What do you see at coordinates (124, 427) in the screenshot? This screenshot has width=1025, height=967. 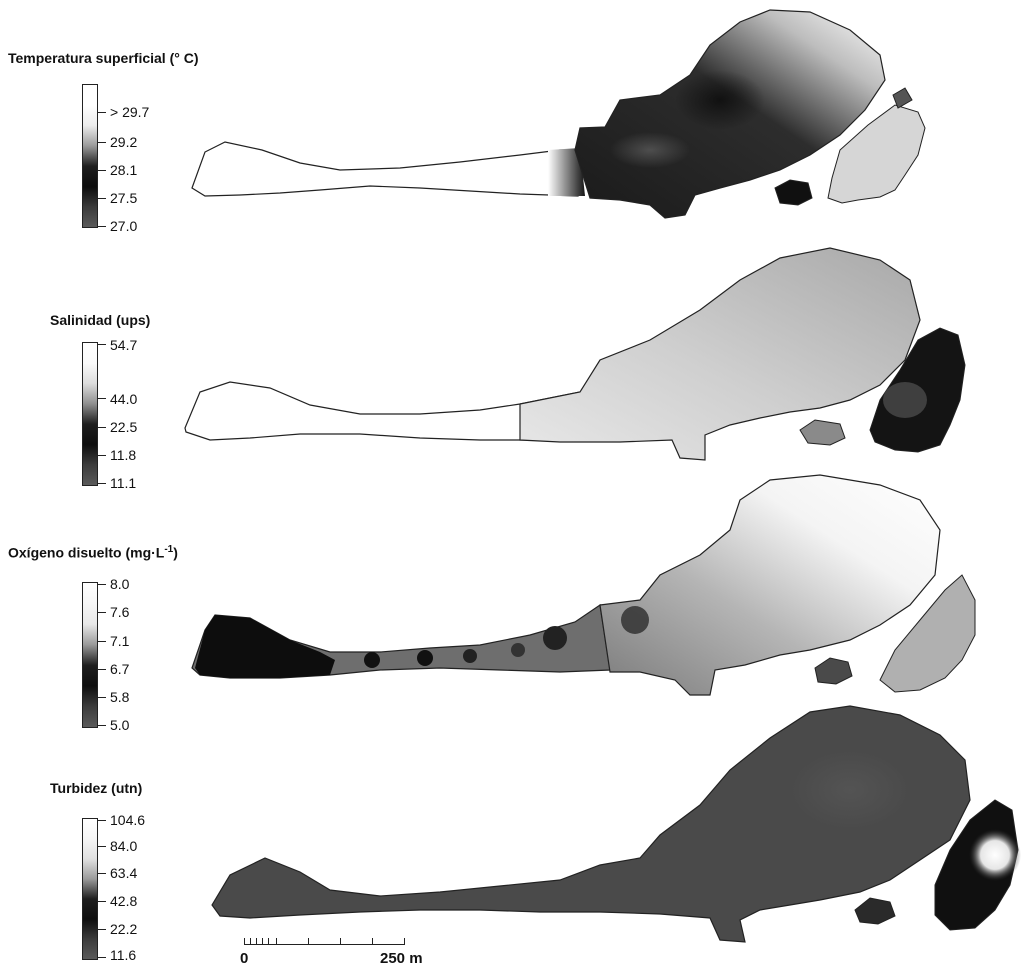 I see `salinity-legend-label: 22.5` at bounding box center [124, 427].